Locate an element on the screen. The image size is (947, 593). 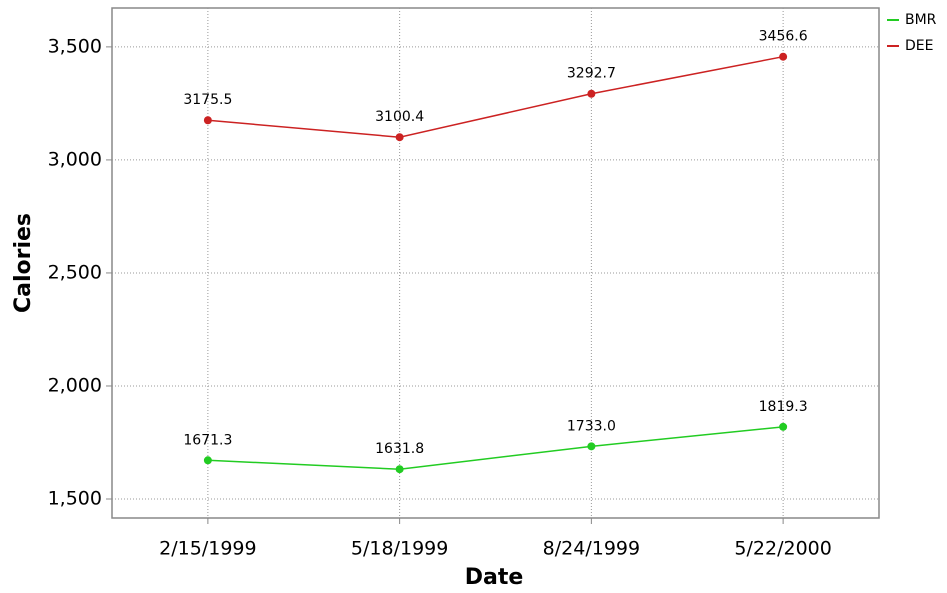
value-label: 3100.4 is located at coordinates (399, 117).